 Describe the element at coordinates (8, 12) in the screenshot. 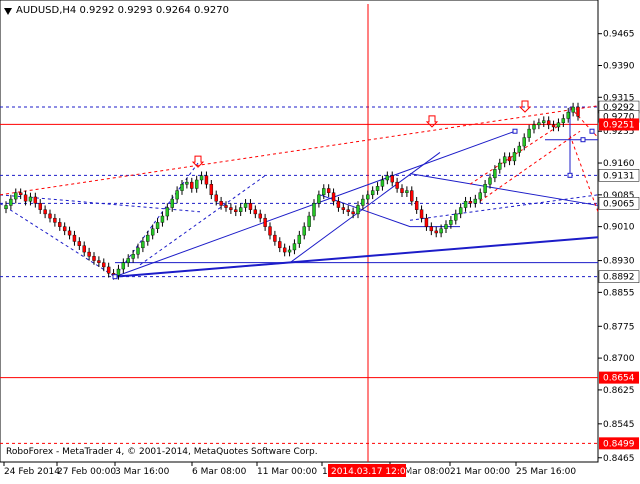

I see `triangle-down-icon` at that location.